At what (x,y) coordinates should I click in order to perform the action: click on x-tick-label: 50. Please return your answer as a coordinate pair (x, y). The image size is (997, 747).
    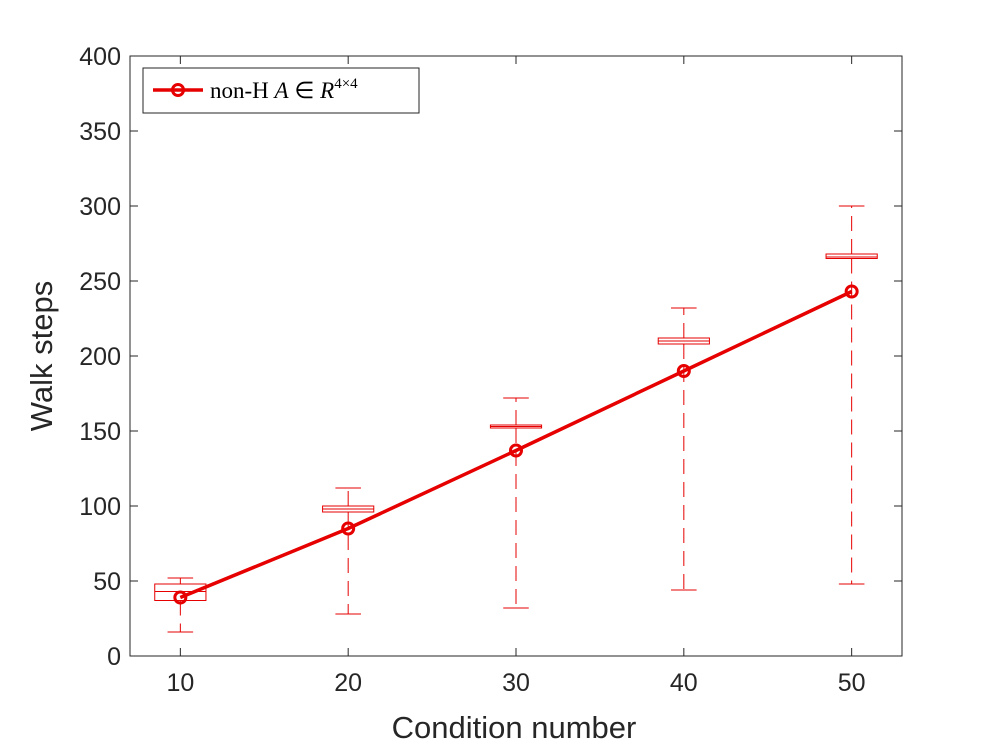
    Looking at the image, I should click on (852, 683).